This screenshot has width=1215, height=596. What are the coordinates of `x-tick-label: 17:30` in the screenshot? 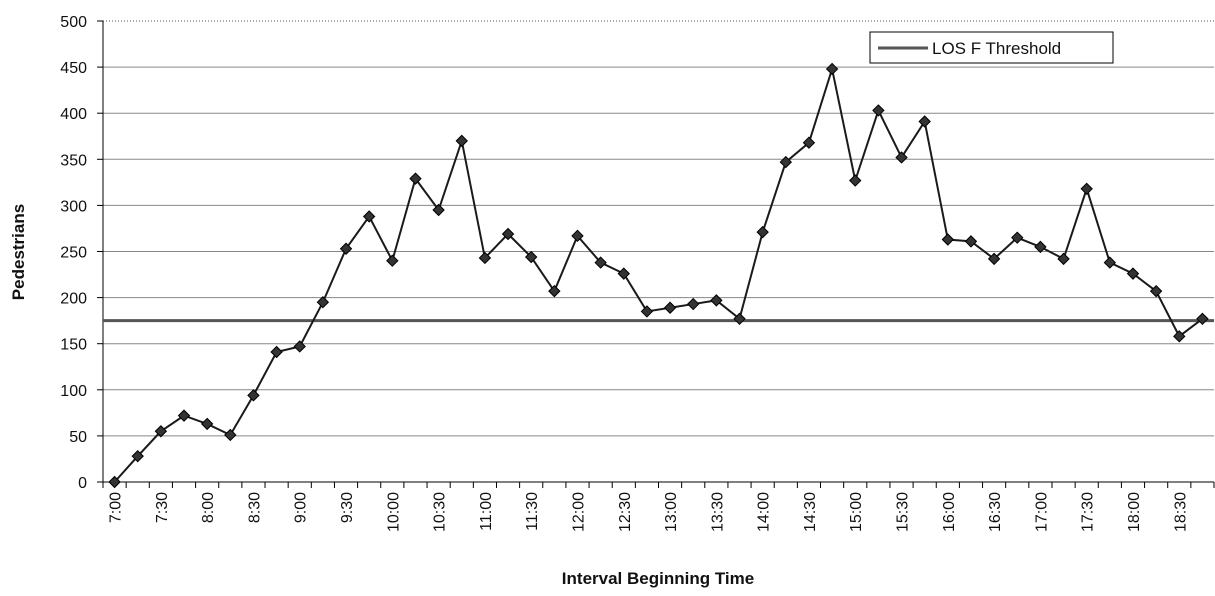 It's located at (1088, 512).